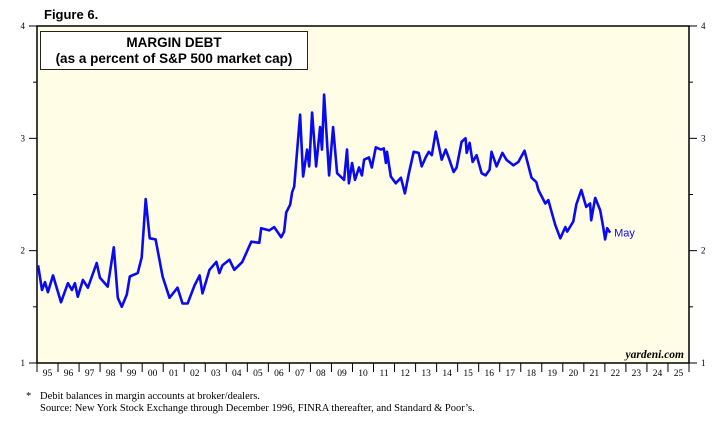 The image size is (714, 421). I want to click on x-tick-label: 15, so click(468, 374).